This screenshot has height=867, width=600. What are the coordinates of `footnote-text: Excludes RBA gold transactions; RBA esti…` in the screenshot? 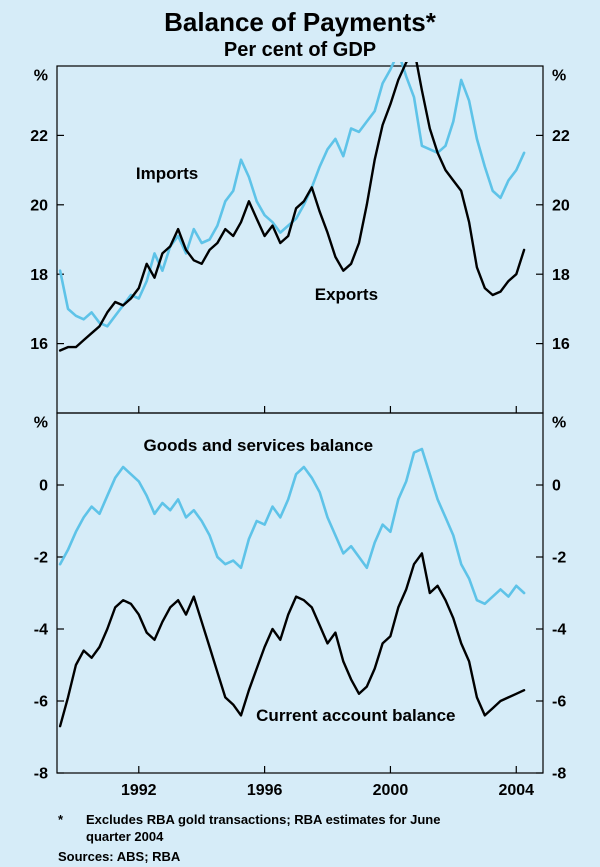 It's located at (263, 828).